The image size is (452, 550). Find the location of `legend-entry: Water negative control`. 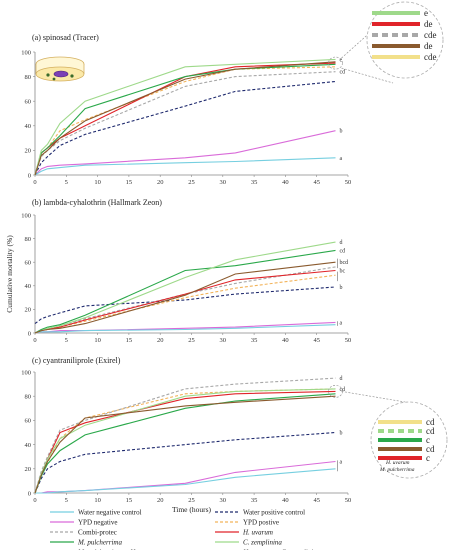

legend-entry: Water negative control is located at coordinates (96, 513).